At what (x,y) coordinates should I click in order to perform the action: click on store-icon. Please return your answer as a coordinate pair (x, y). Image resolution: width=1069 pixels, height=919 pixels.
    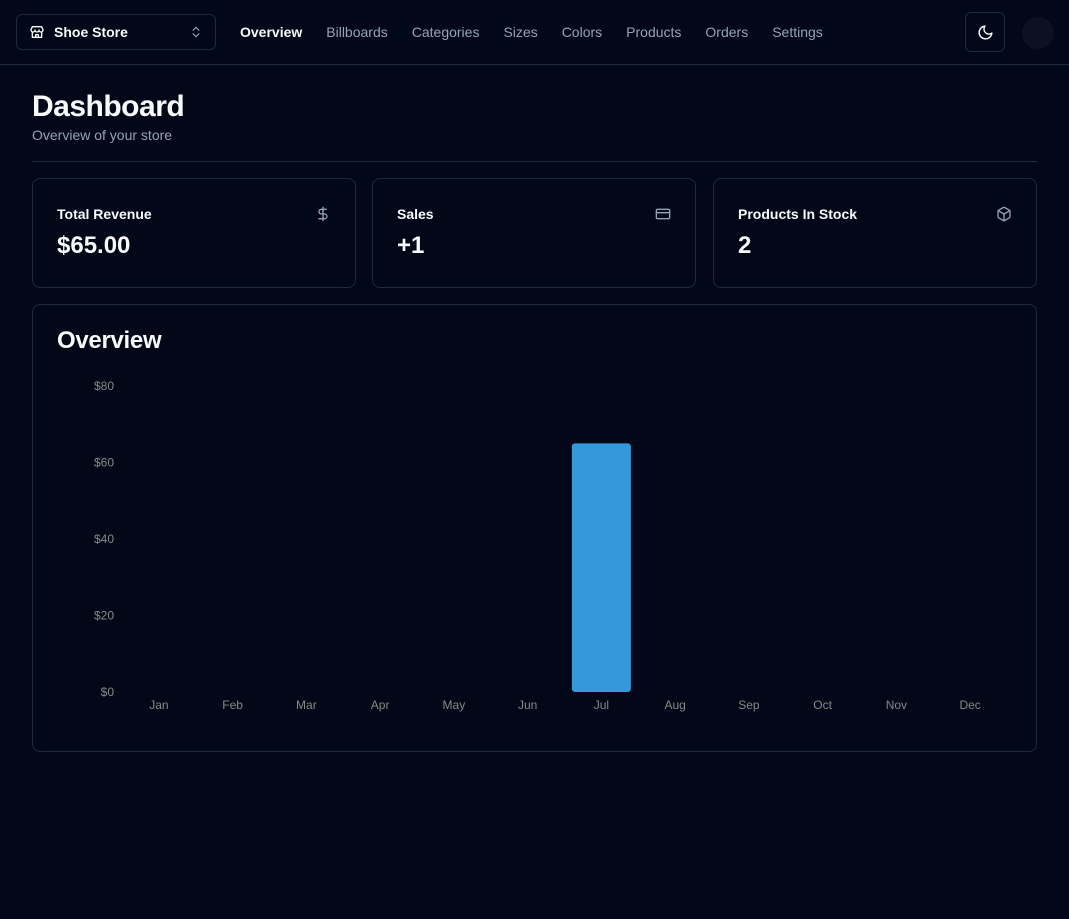
    Looking at the image, I should click on (37, 32).